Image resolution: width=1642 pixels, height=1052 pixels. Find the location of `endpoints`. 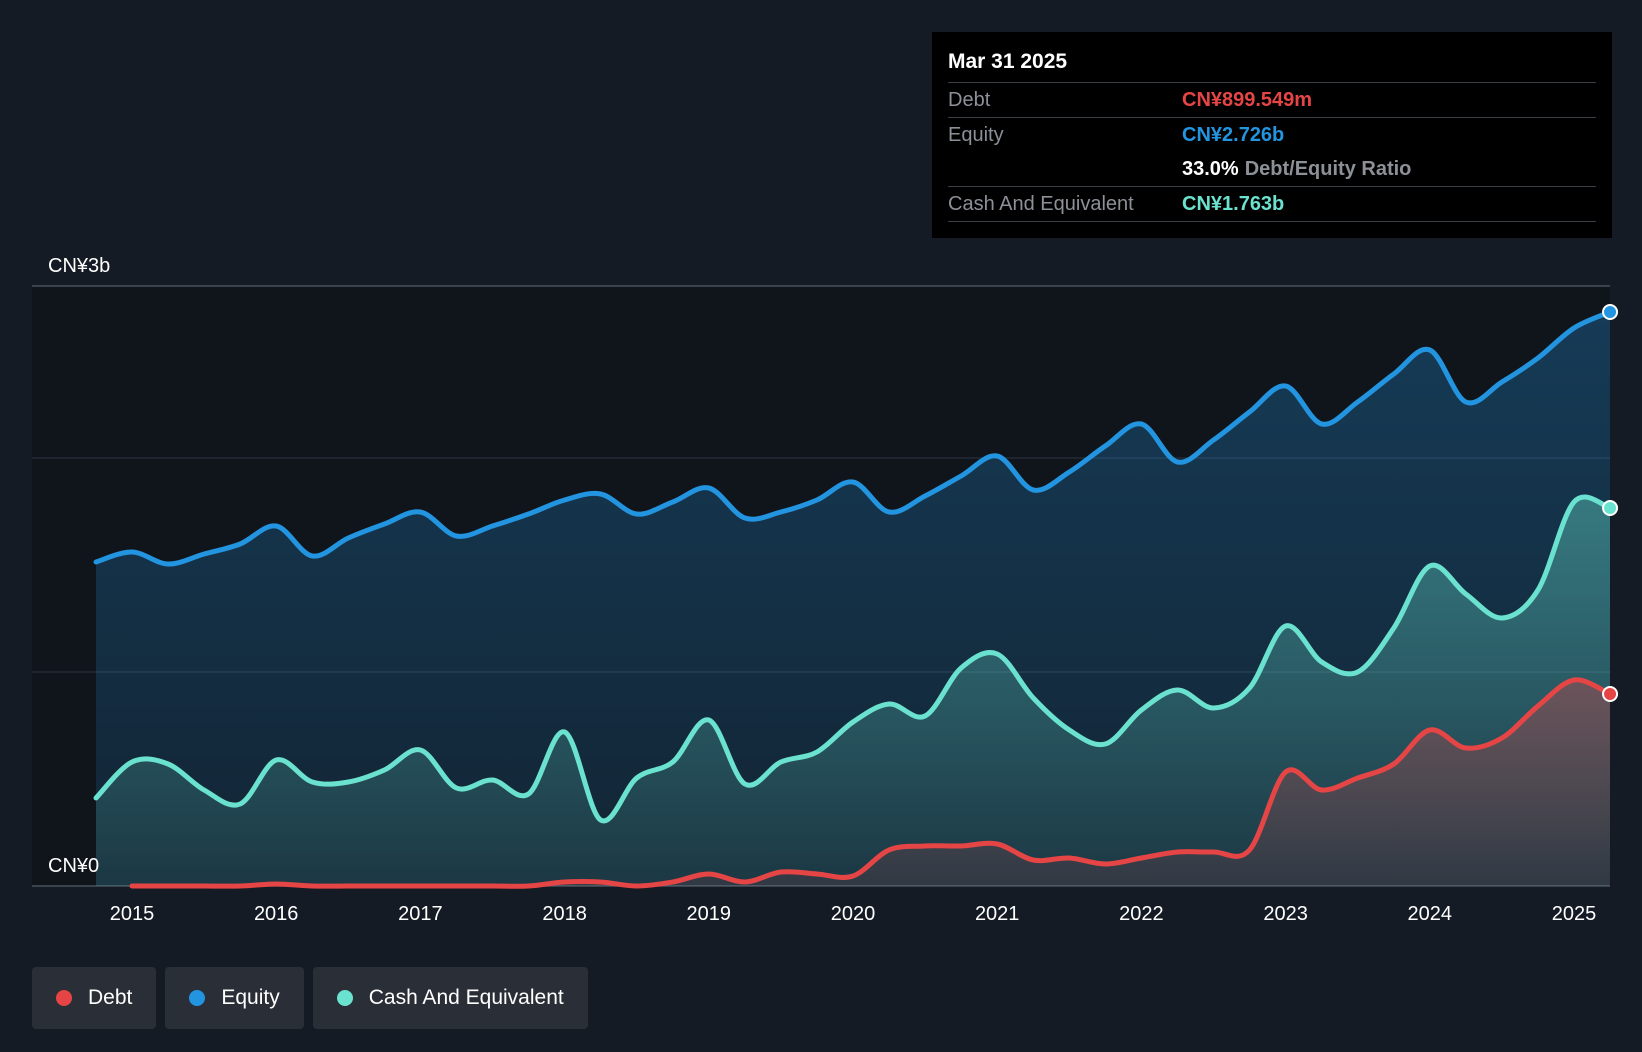

endpoints is located at coordinates (1610, 503).